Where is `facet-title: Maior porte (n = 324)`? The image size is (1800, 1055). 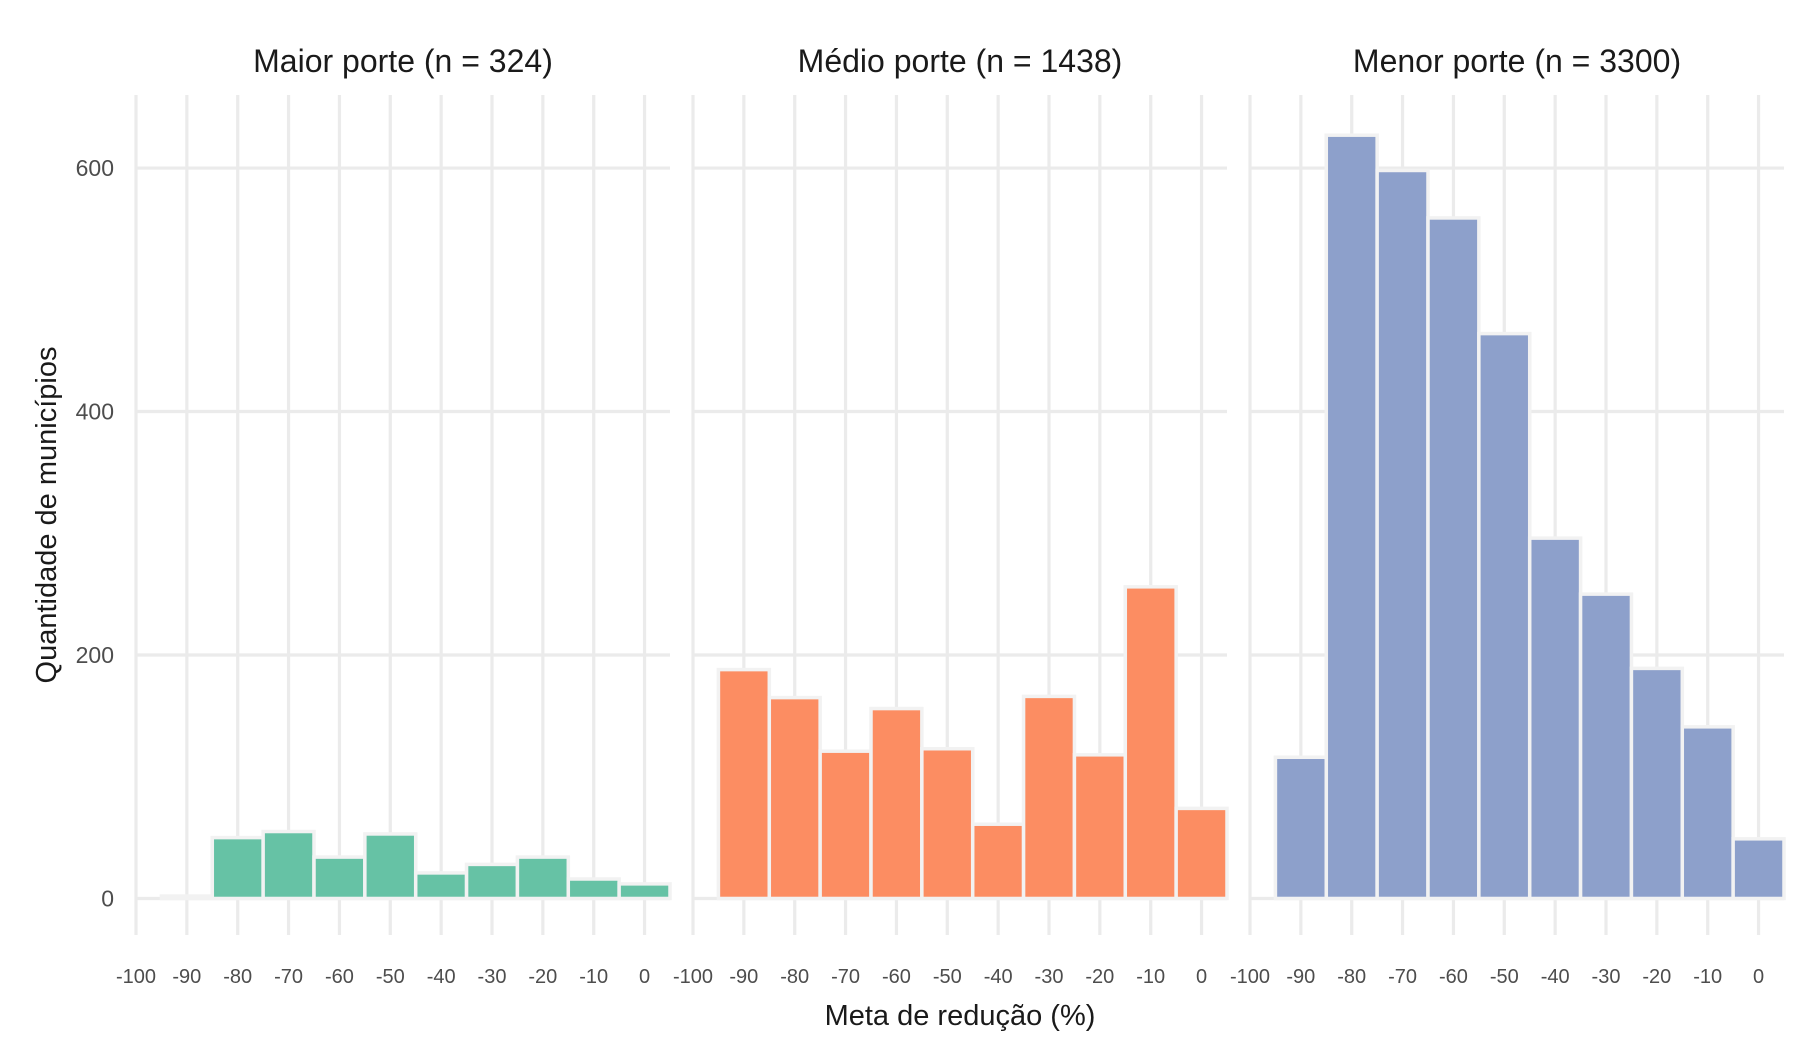 facet-title: Maior porte (n = 324) is located at coordinates (403, 61).